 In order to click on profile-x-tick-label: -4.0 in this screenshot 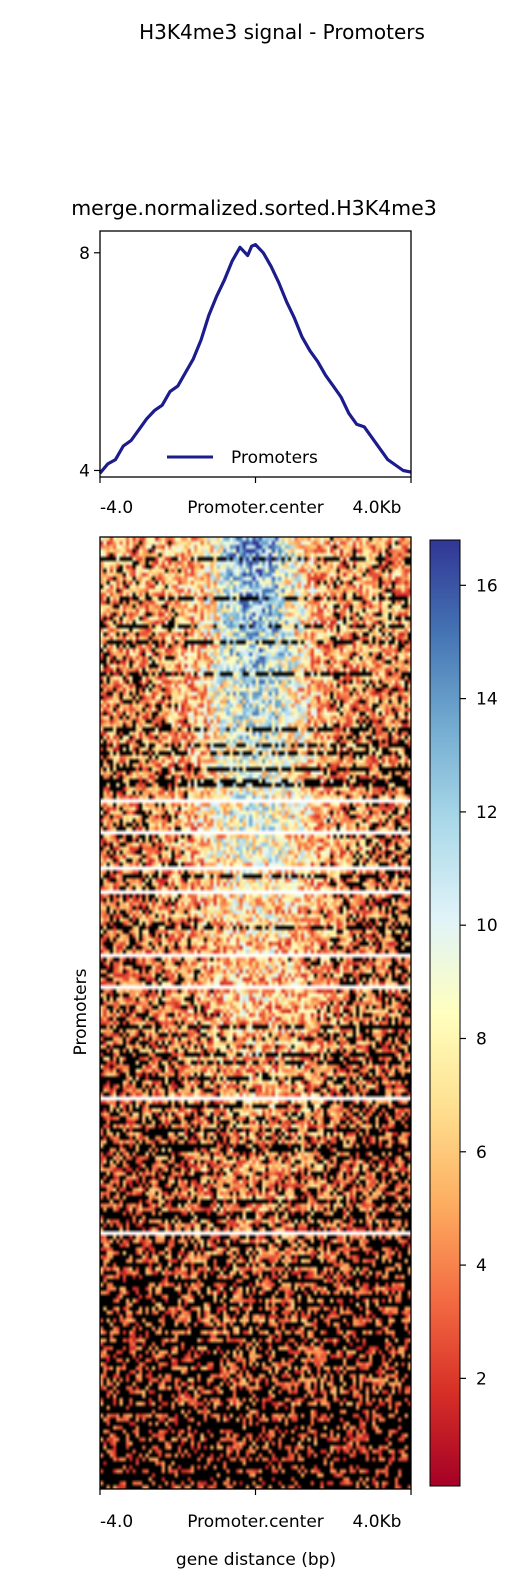, I will do `click(116, 508)`.